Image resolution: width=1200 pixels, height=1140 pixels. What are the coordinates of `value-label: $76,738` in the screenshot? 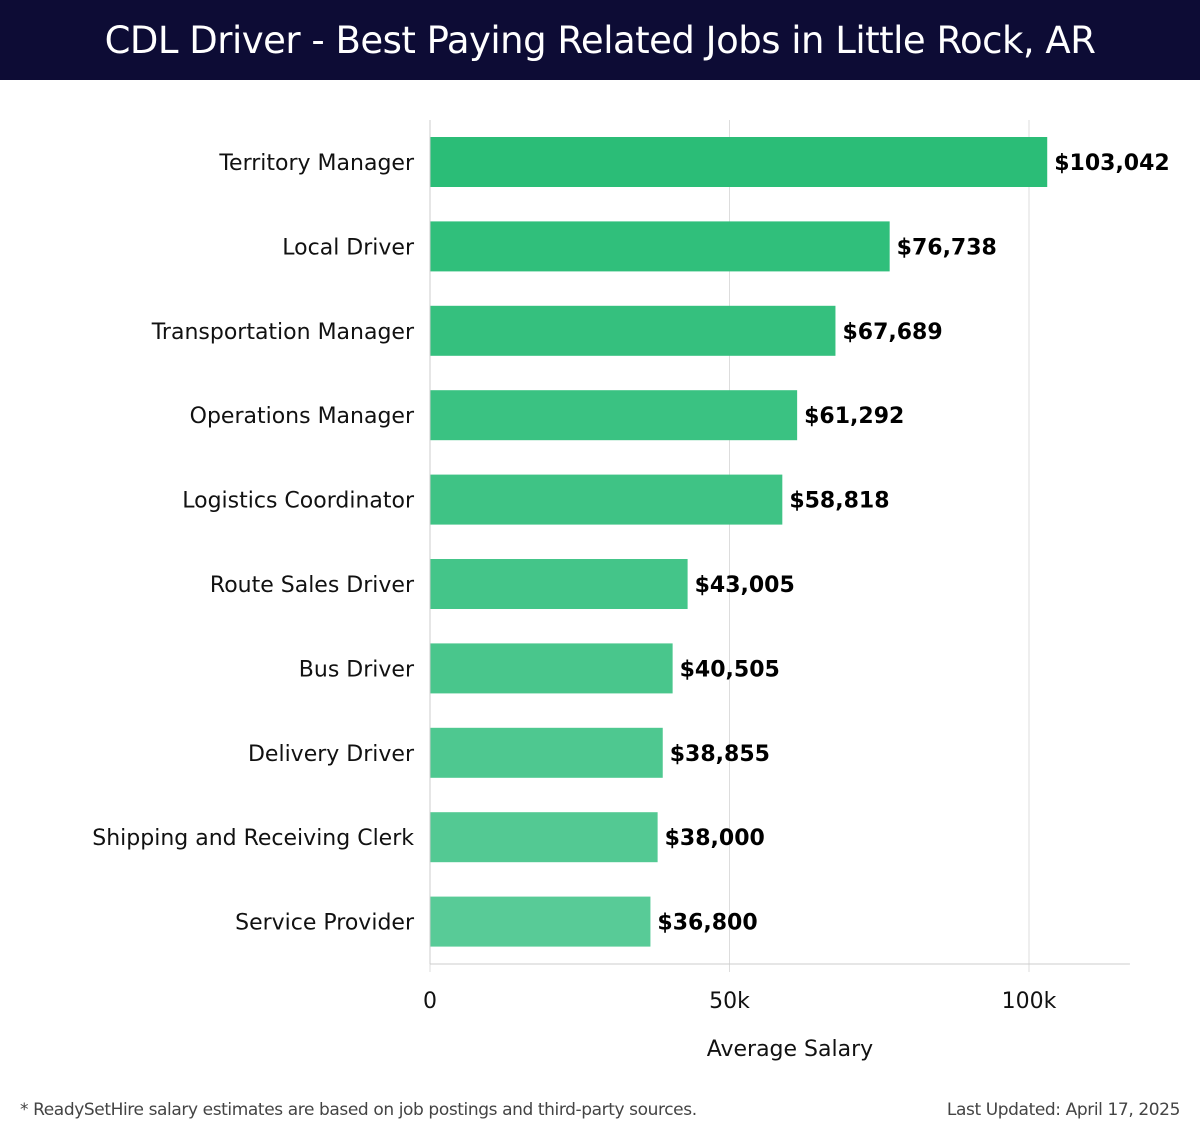 It's located at (947, 247).